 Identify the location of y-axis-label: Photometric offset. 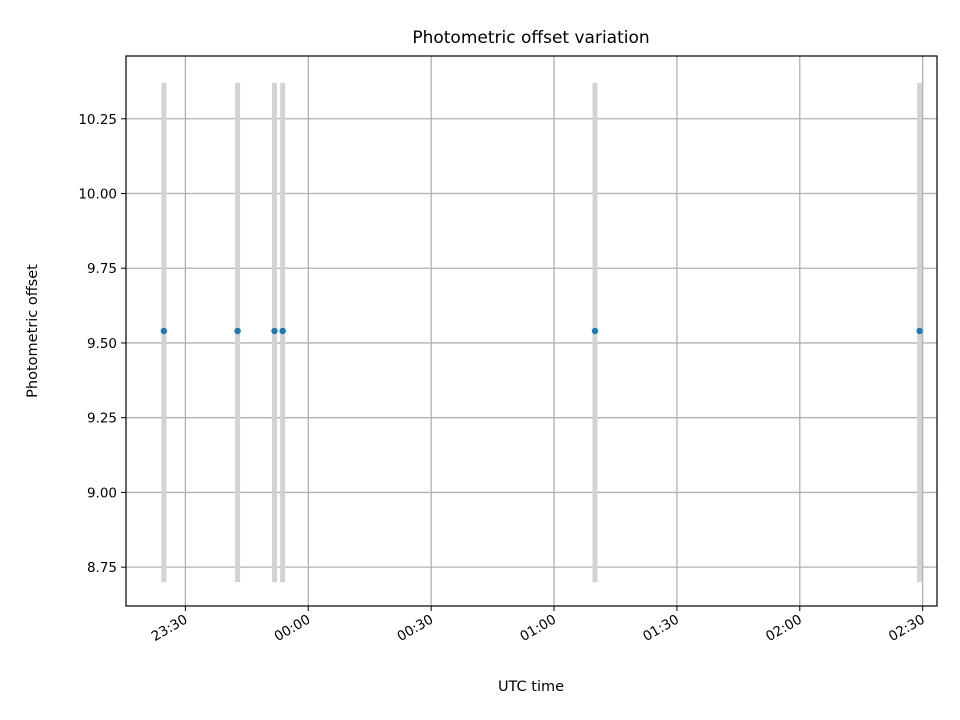
(33, 331).